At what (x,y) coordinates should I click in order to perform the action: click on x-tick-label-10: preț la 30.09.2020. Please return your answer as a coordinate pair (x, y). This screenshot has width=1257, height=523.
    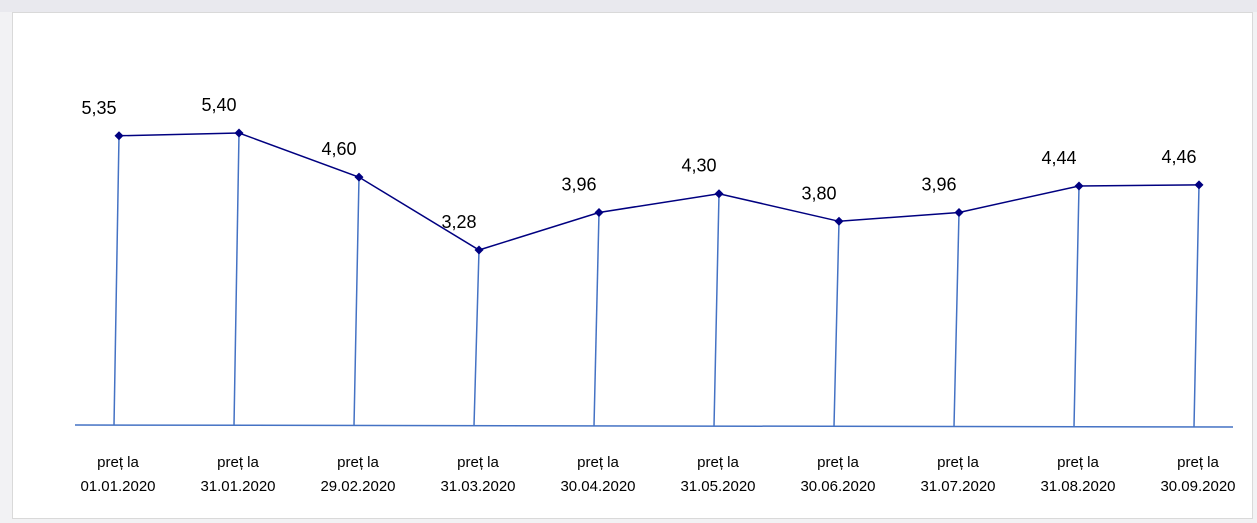
    Looking at the image, I should click on (1197, 474).